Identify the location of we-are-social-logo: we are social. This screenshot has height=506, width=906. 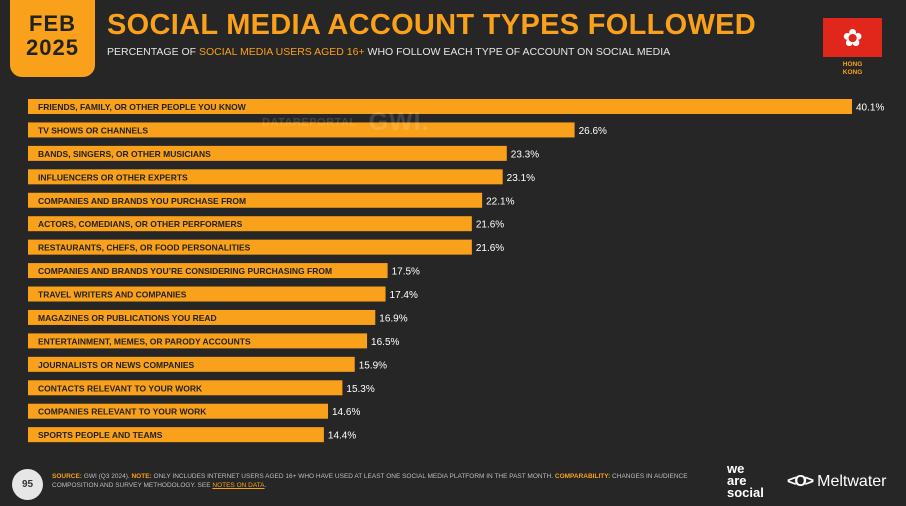
(745, 480).